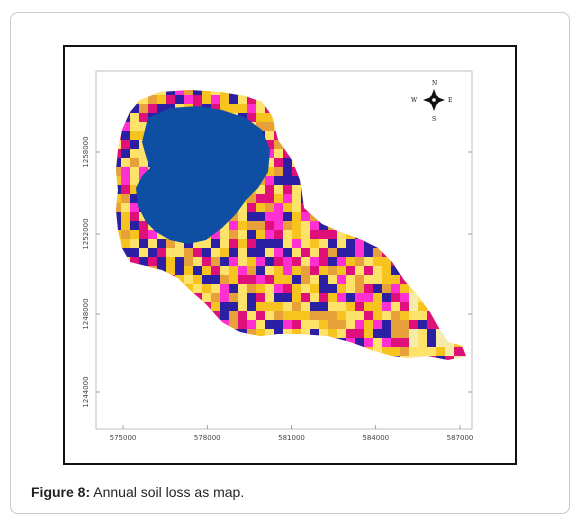 This screenshot has width=582, height=527. Describe the element at coordinates (375, 438) in the screenshot. I see `x-tick-label: 584000` at that location.